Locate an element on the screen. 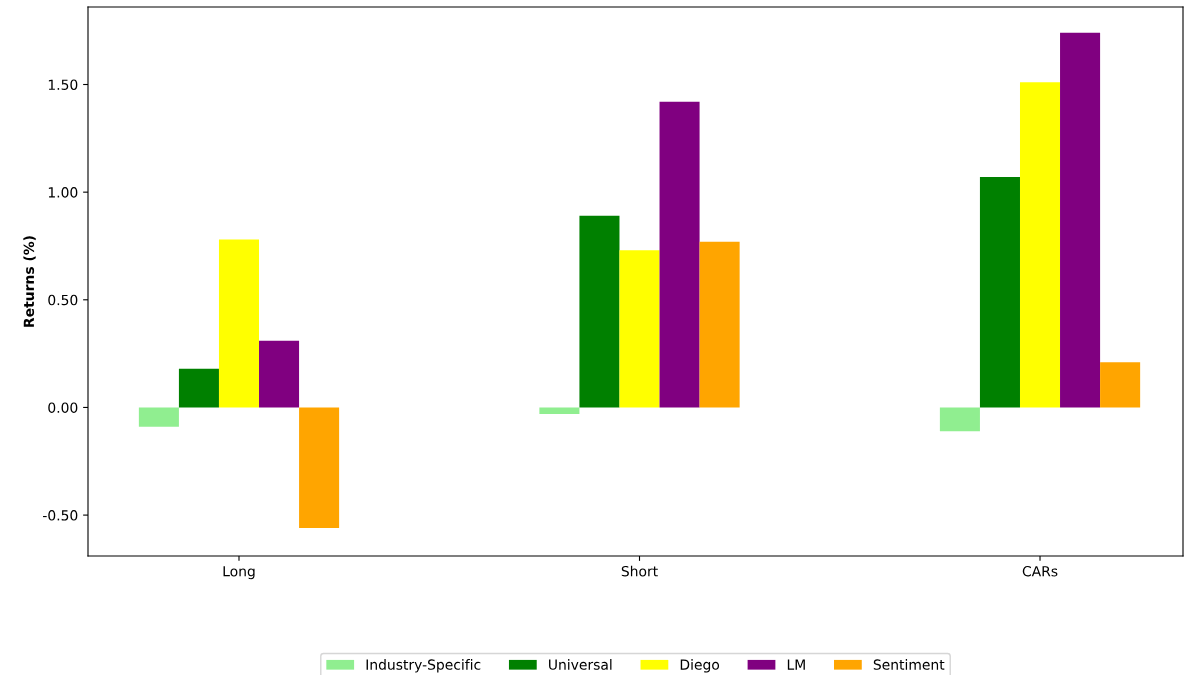 The image size is (1192, 675). x-tick-label: Short is located at coordinates (639, 571).